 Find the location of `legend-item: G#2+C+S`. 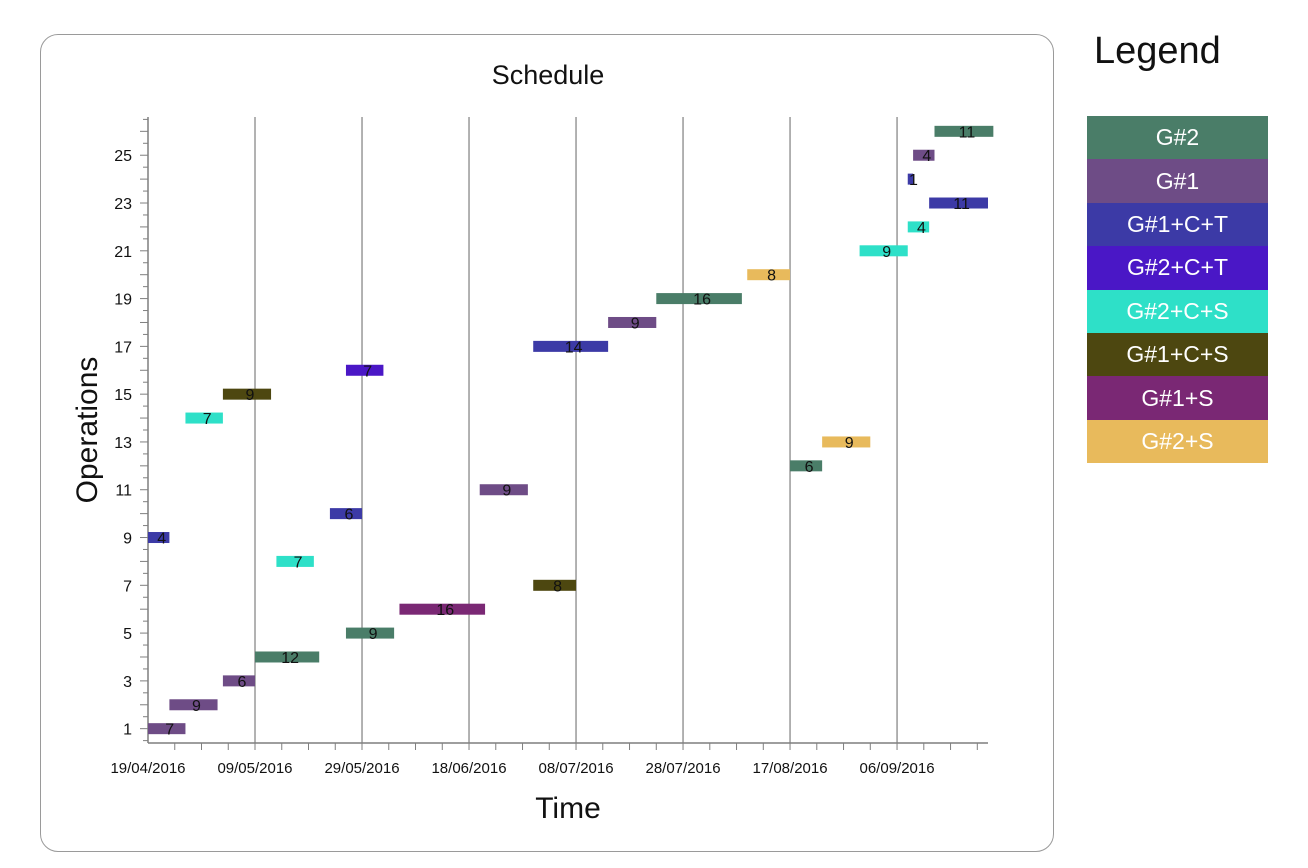

legend-item: G#2+C+S is located at coordinates (1177, 311).